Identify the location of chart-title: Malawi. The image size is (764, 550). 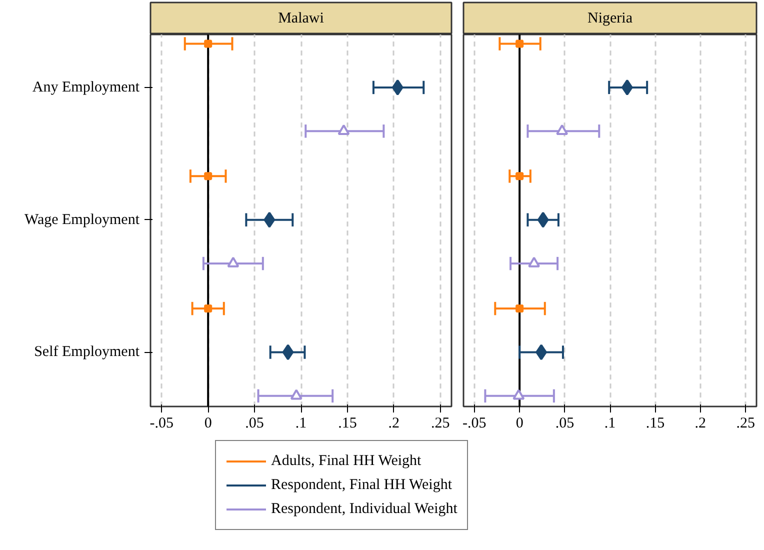
(301, 18).